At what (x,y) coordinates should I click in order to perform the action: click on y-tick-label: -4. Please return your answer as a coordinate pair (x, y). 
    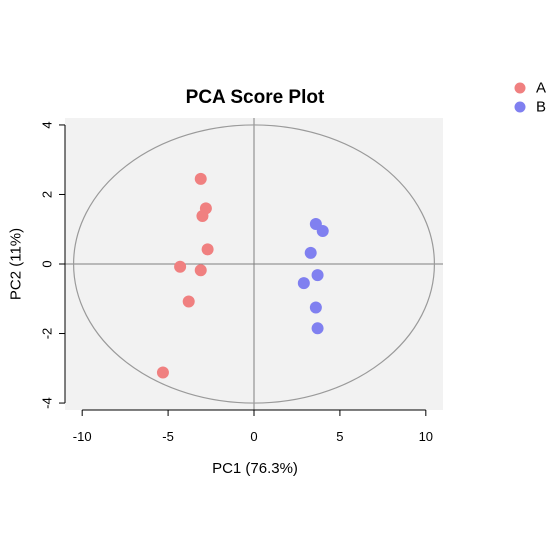
    Looking at the image, I should click on (47, 403).